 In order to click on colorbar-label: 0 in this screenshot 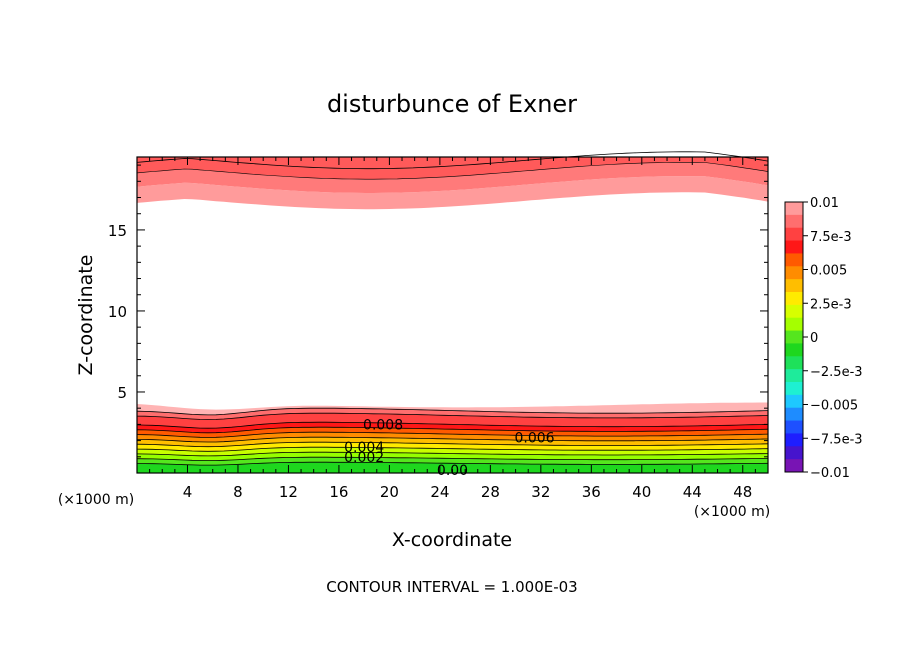, I will do `click(814, 338)`.